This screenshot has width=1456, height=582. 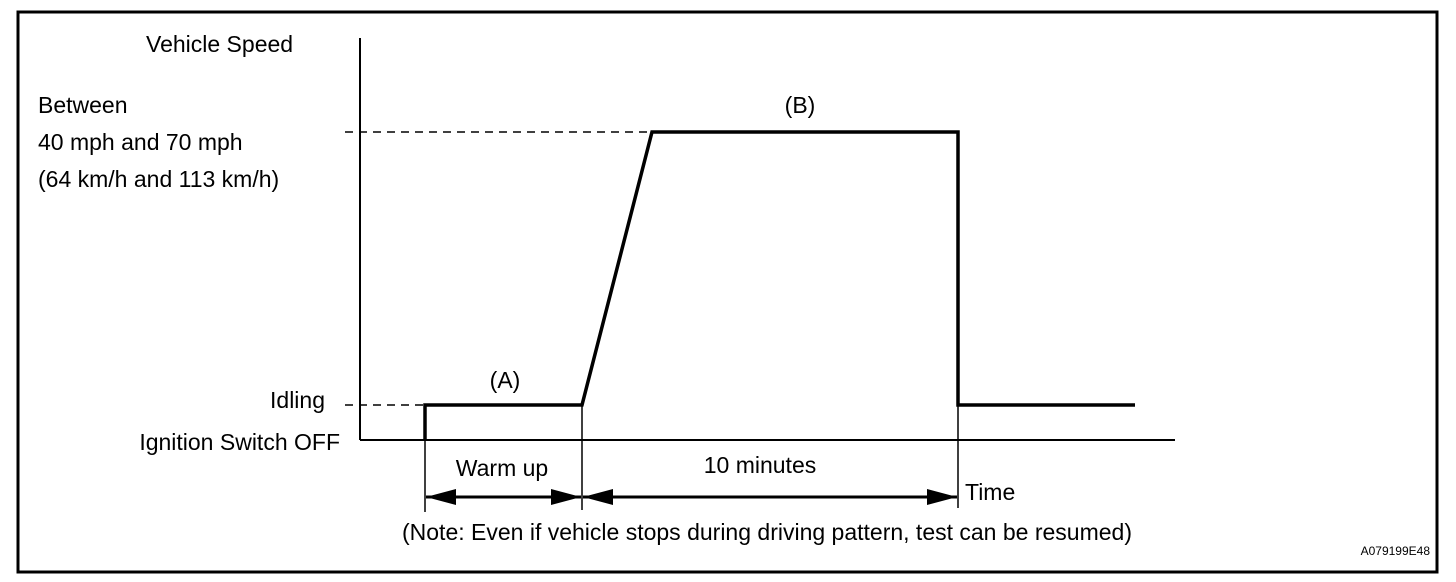 What do you see at coordinates (1396, 551) in the screenshot?
I see `figure-id: A079199E48` at bounding box center [1396, 551].